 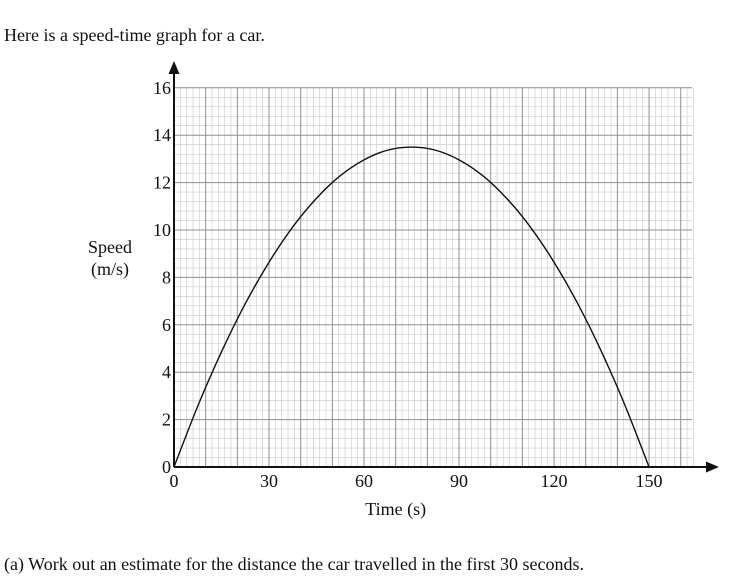 What do you see at coordinates (712, 467) in the screenshot?
I see `x-axis-arrowhead` at bounding box center [712, 467].